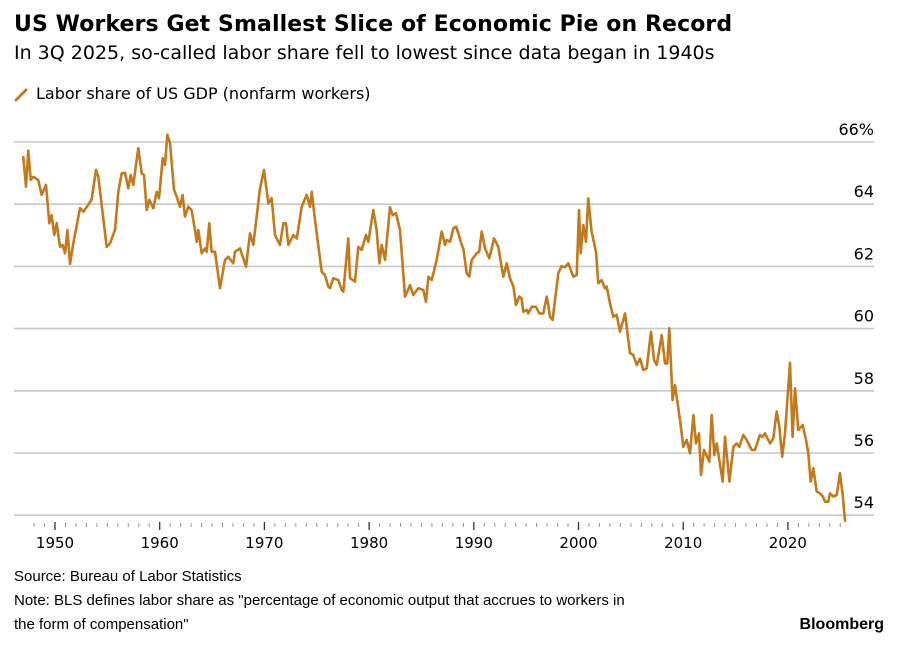  Describe the element at coordinates (856, 129) in the screenshot. I see `y-tick-label: 66%` at that location.